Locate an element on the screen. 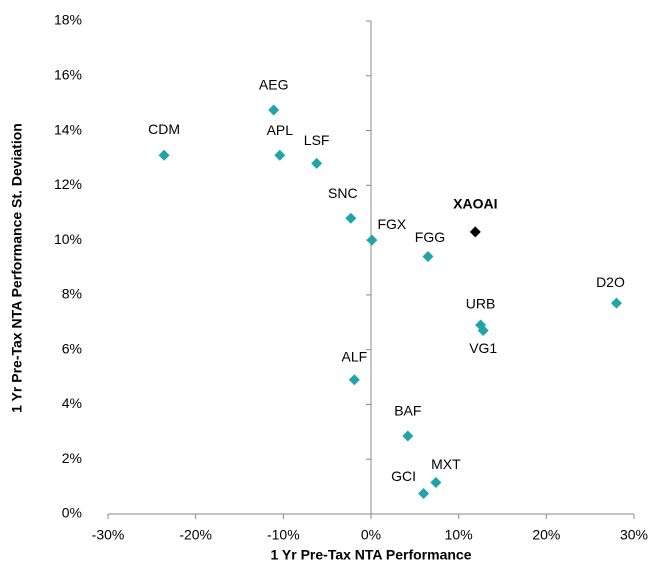 The image size is (662, 570). x-axis-label: 1 Yr Pre-Tax NTA Performance is located at coordinates (370, 555).